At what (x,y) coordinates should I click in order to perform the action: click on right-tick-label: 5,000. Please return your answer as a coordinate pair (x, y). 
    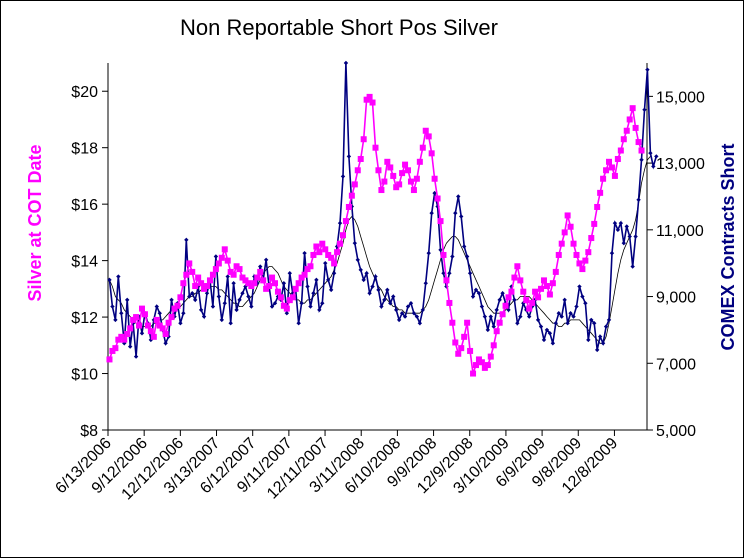
    Looking at the image, I should click on (676, 431).